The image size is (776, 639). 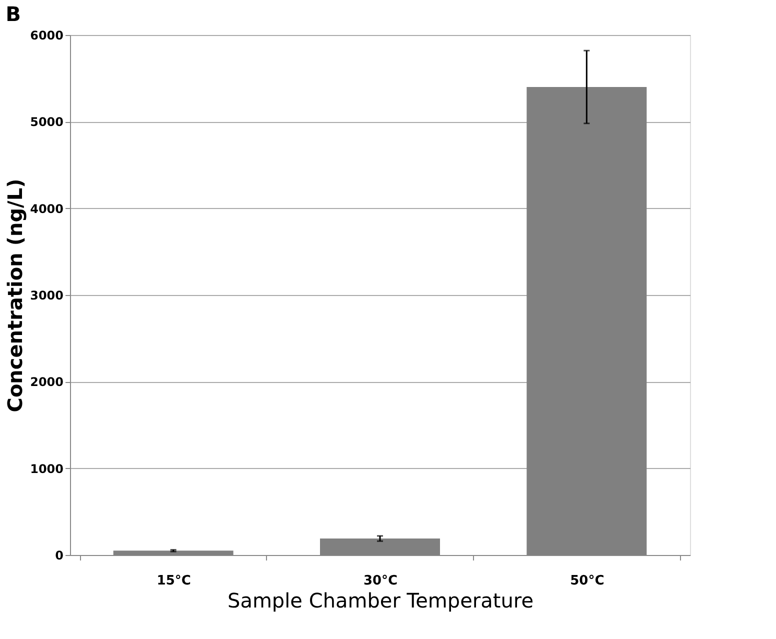 I want to click on y-tick-label: 5000, so click(x=47, y=122).